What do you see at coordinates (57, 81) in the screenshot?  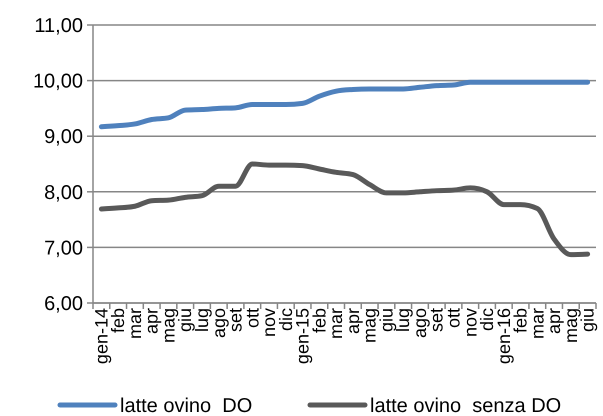 I see `y-tick-label: 10,00` at bounding box center [57, 81].